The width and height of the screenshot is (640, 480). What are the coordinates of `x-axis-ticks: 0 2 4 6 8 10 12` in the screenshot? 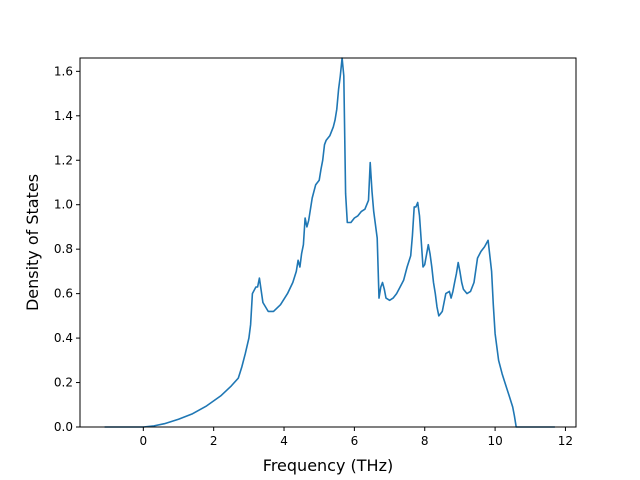 It's located at (356, 437).